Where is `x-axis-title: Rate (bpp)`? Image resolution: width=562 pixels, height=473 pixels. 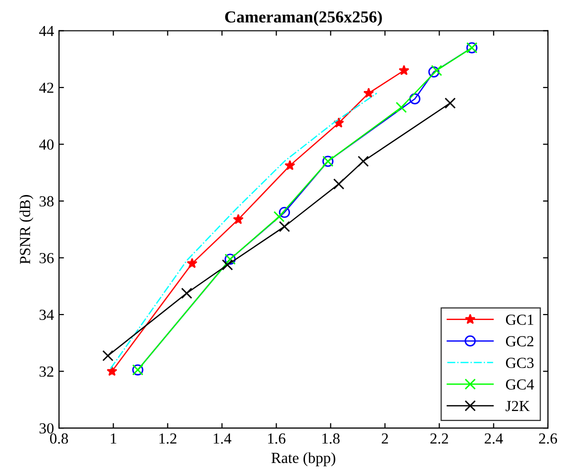 x-axis-title: Rate (bpp) is located at coordinates (303, 459).